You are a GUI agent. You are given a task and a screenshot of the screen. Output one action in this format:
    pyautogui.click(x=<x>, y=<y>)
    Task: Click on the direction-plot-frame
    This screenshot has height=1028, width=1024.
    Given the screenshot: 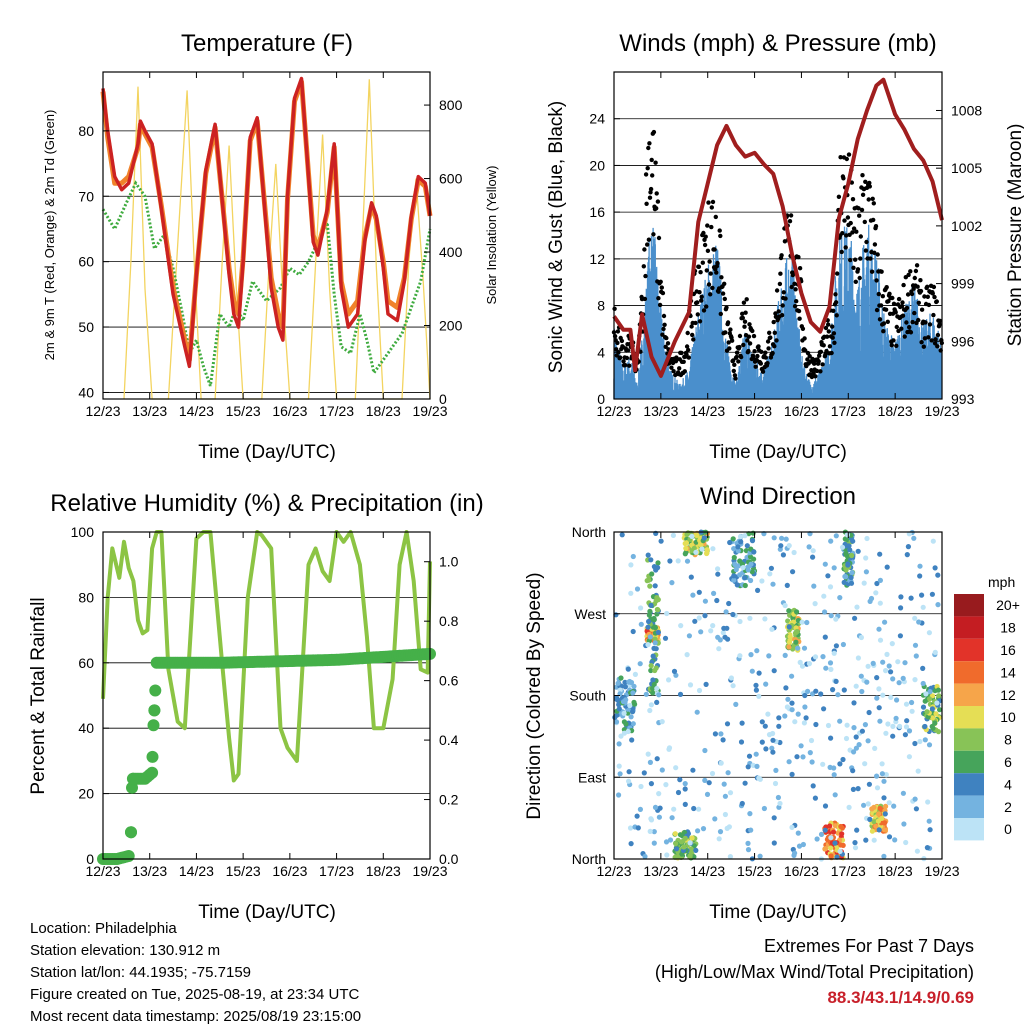 What is the action you would take?
    pyautogui.click(x=778, y=695)
    